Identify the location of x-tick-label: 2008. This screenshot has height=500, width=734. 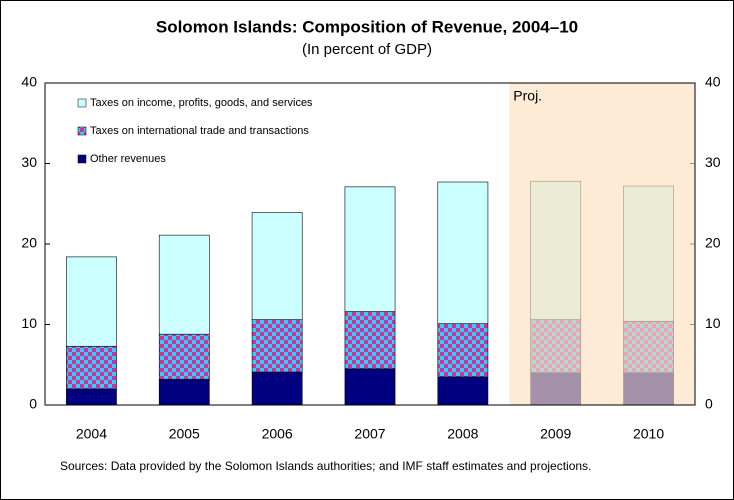
(462, 434).